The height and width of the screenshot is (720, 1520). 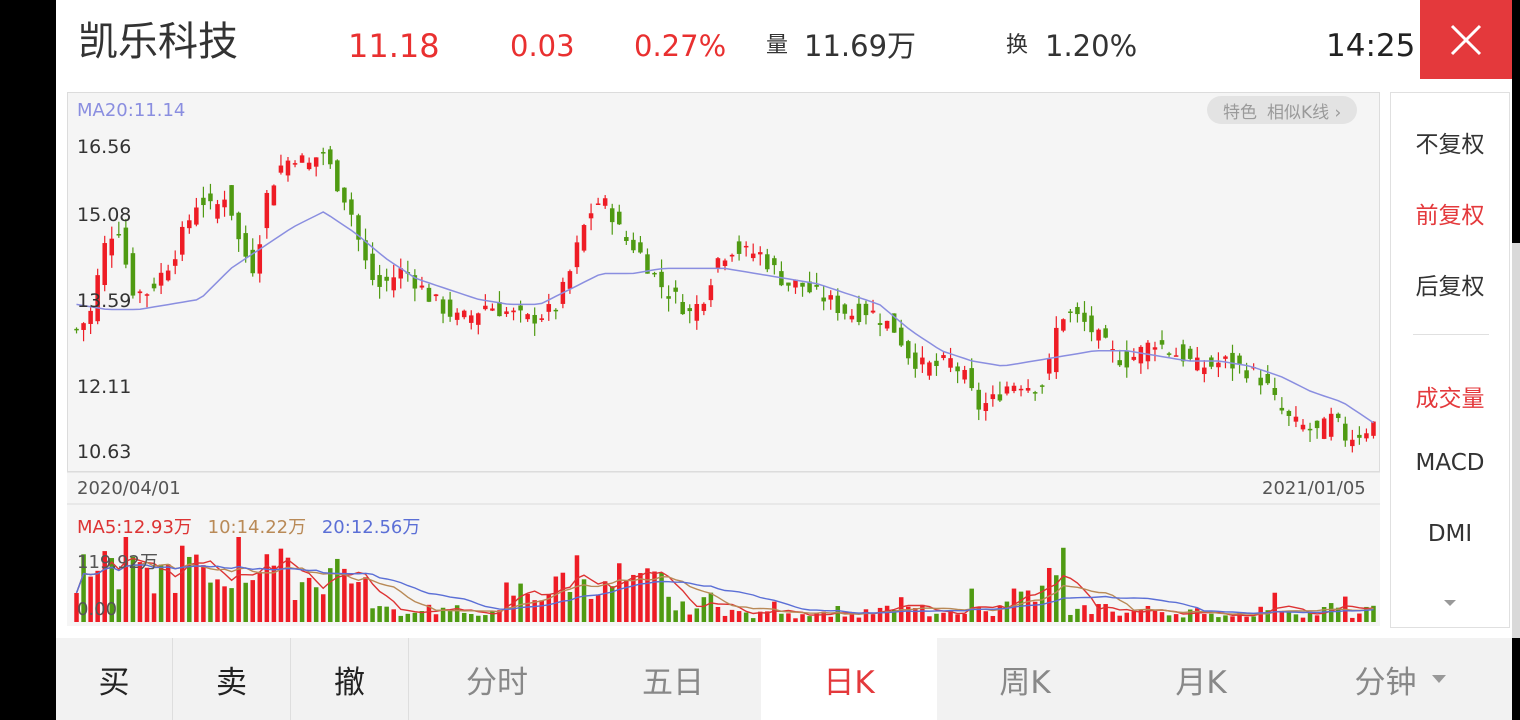 I want to click on tab-daily-k: 日K, so click(x=849, y=679).